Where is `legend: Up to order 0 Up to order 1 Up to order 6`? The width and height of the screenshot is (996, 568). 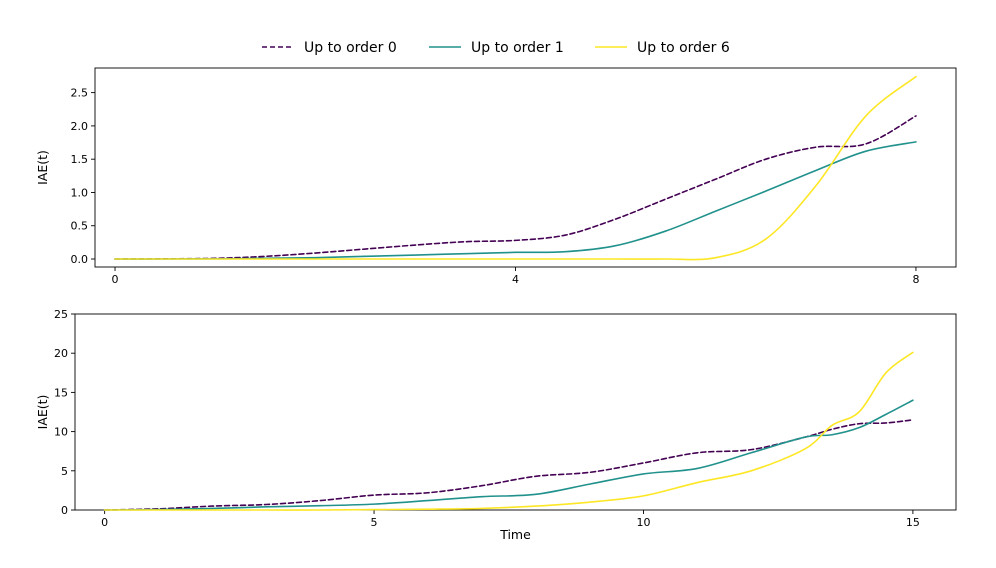
legend: Up to order 0 Up to order 1 Up to order 6 is located at coordinates (496, 48).